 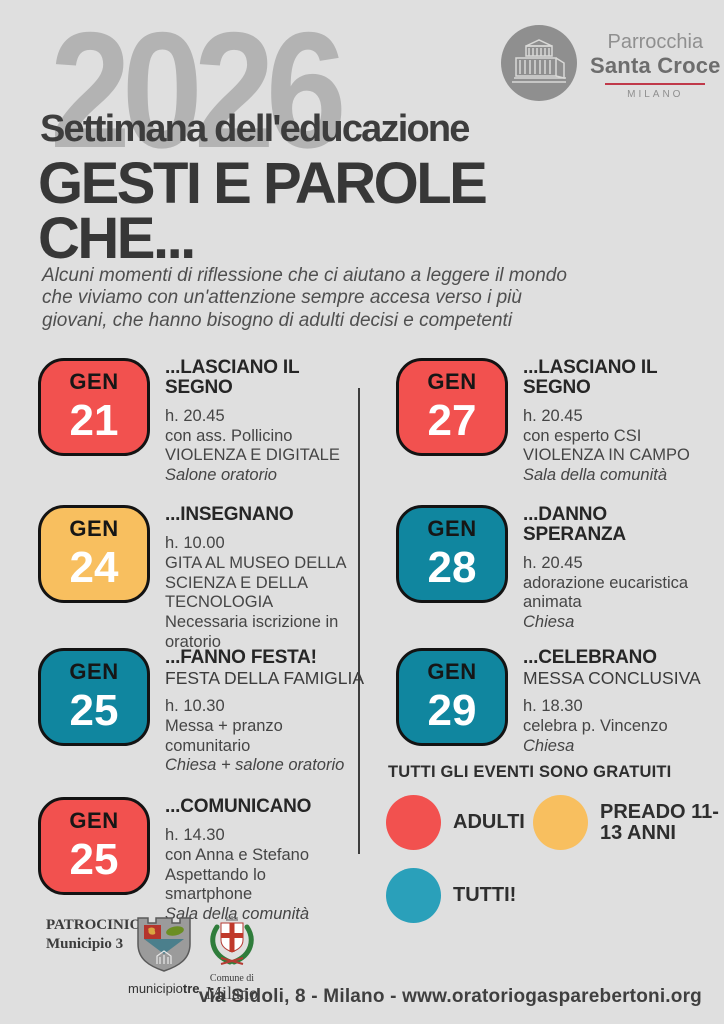 What do you see at coordinates (265, 677) in the screenshot?
I see `event-subtitle: FESTA DELLA FAMIGLIA` at bounding box center [265, 677].